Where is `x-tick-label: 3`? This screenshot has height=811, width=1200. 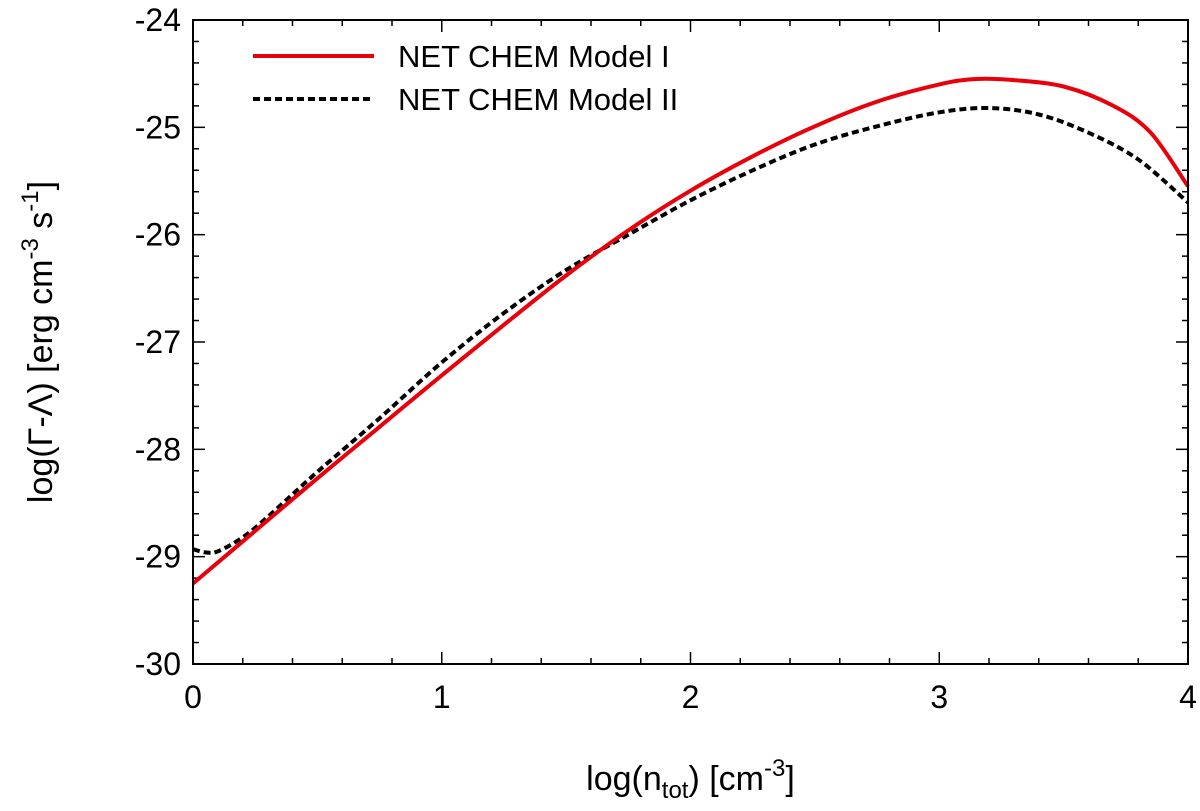
x-tick-label: 3 is located at coordinates (939, 697).